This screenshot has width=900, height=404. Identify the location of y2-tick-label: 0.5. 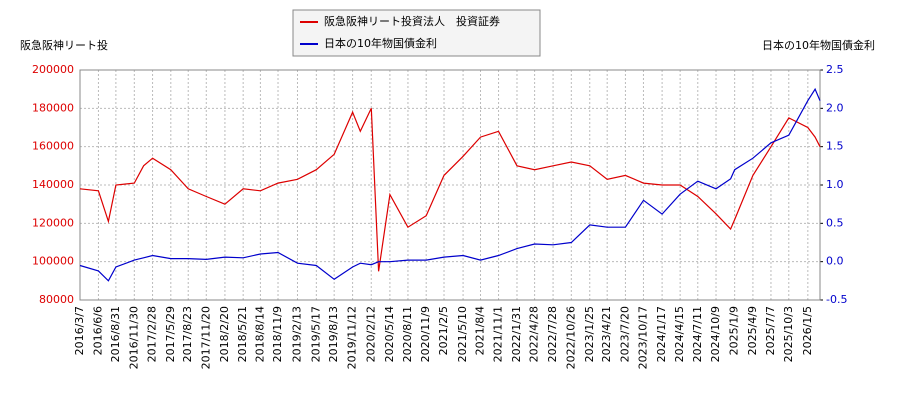
(835, 222).